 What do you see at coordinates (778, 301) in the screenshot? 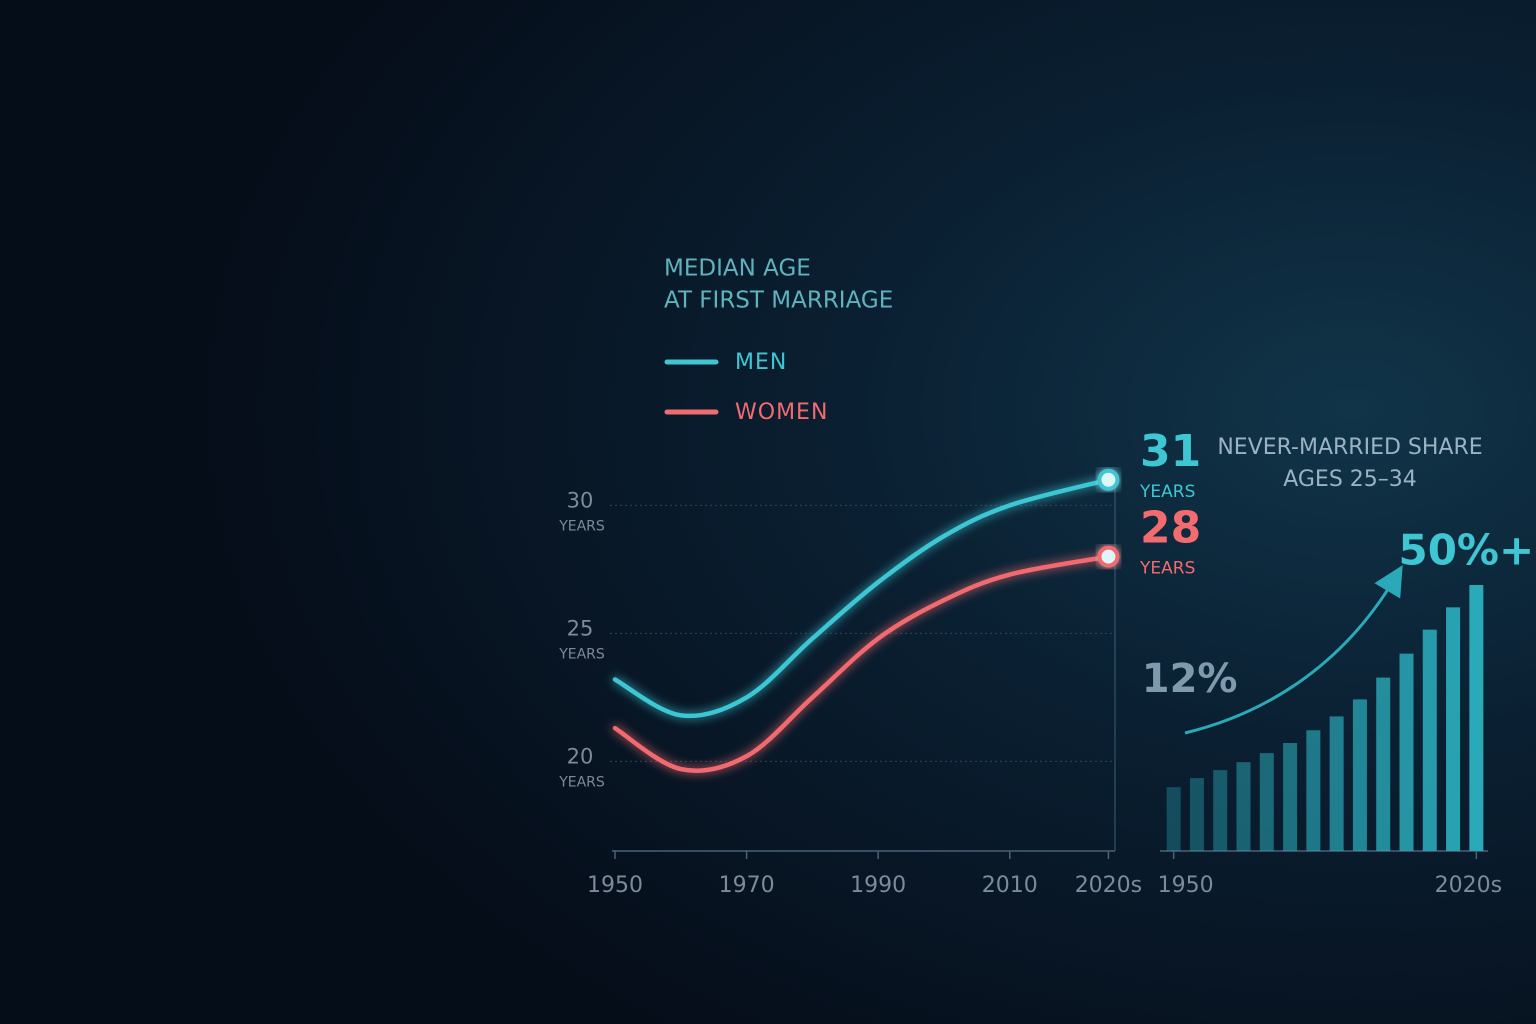
I see `chart-title: AT FIRST MARRIAGE` at bounding box center [778, 301].